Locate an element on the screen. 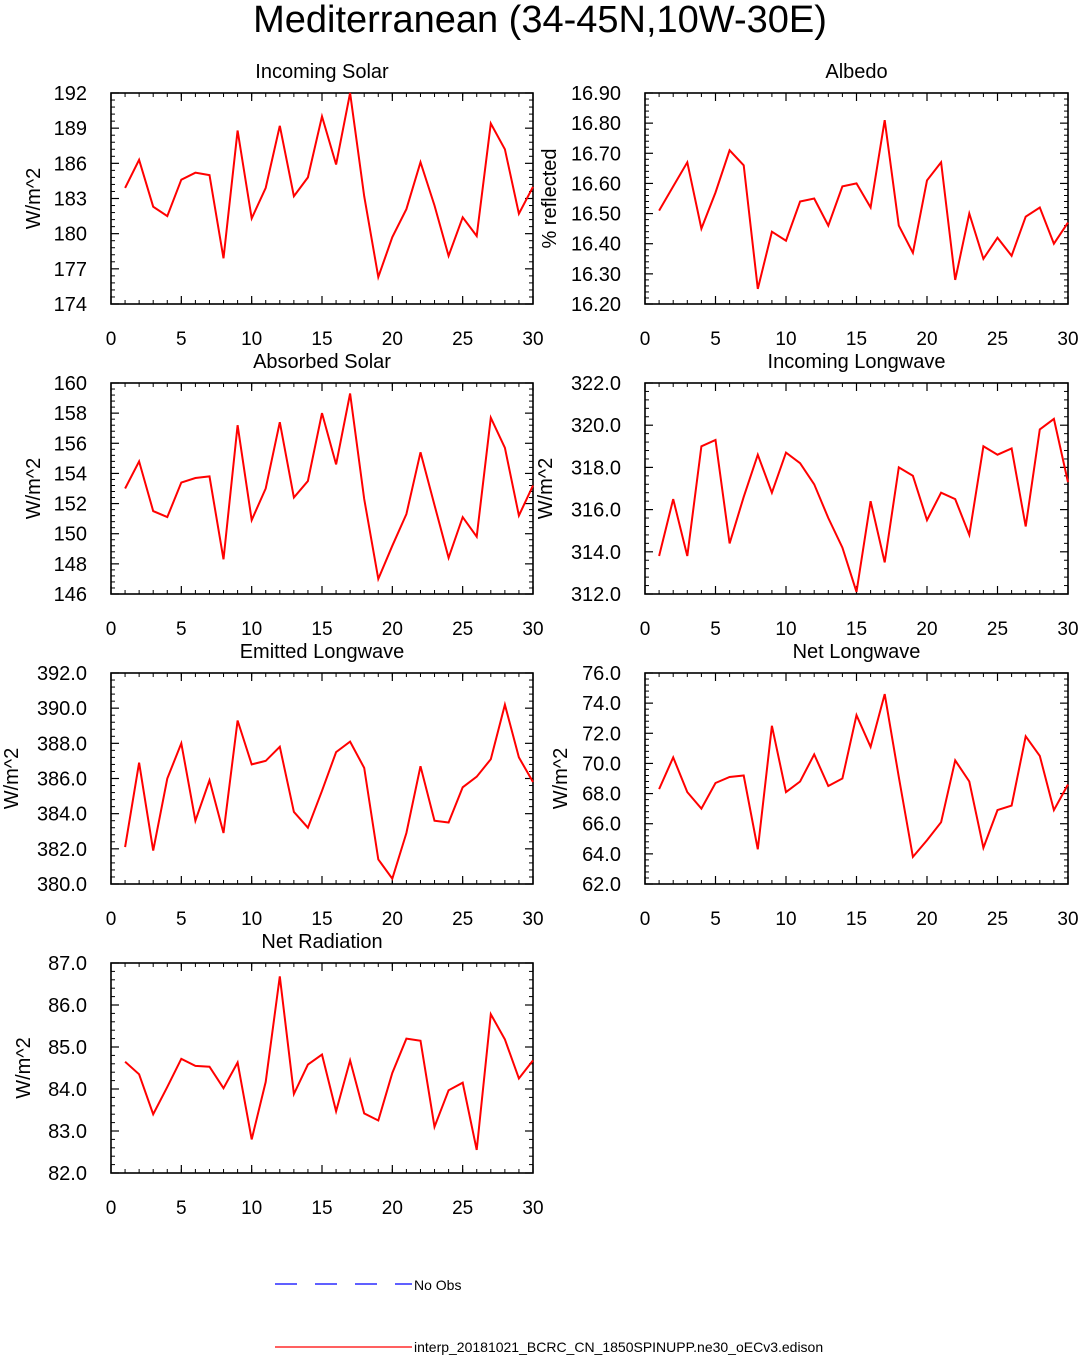 This screenshot has height=1355, width=1080. y-tick-label: 382.0 is located at coordinates (62, 850).